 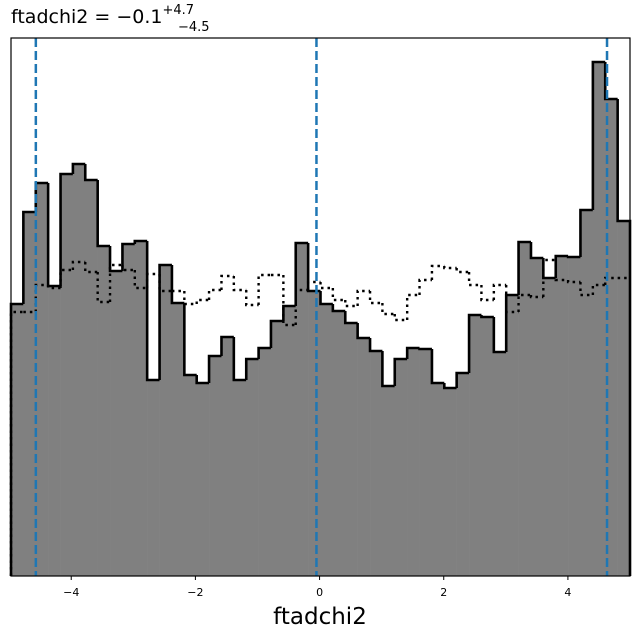 What do you see at coordinates (87, 17) in the screenshot?
I see `title-main: ftadchi2 = −0.1` at bounding box center [87, 17].